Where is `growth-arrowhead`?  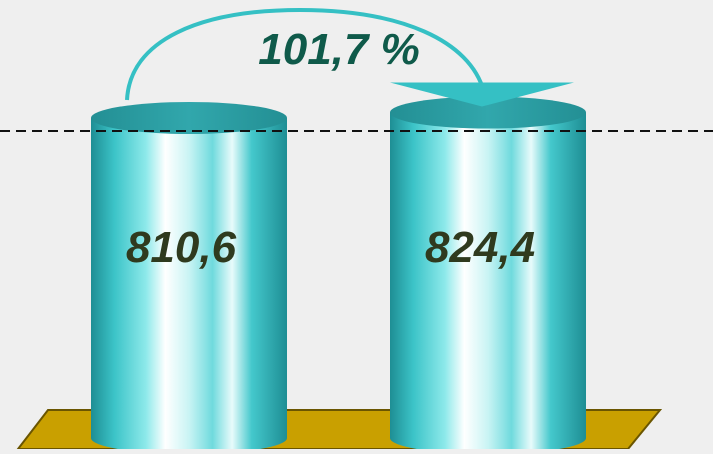 growth-arrowhead is located at coordinates (482, 94).